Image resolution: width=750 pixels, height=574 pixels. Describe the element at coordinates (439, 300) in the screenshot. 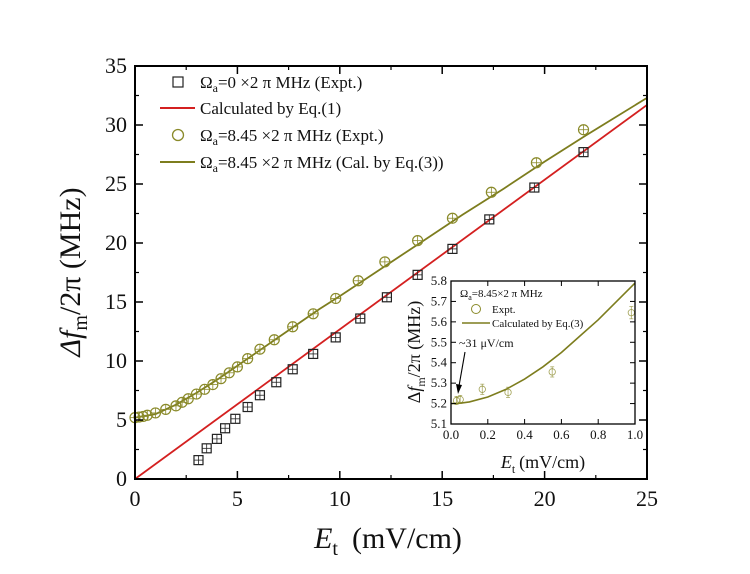

I see `inset-y-tick-label: 5.7` at that location.